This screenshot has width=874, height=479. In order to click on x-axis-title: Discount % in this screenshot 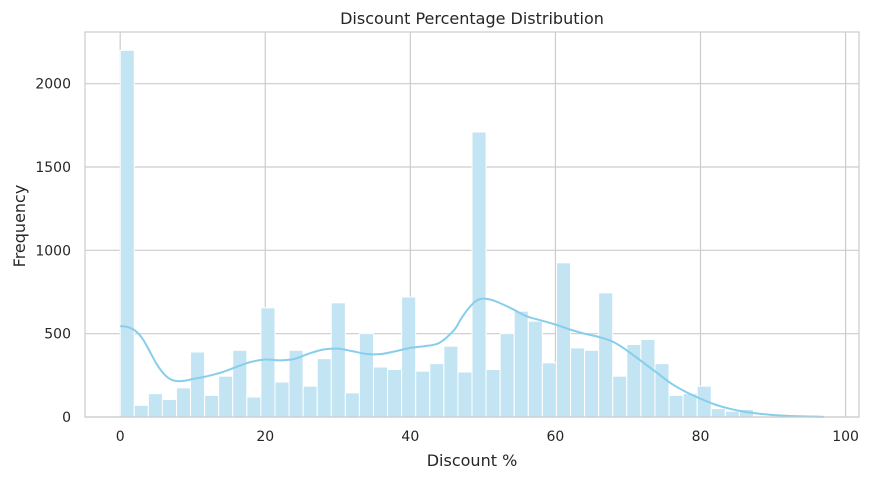, I will do `click(472, 460)`.